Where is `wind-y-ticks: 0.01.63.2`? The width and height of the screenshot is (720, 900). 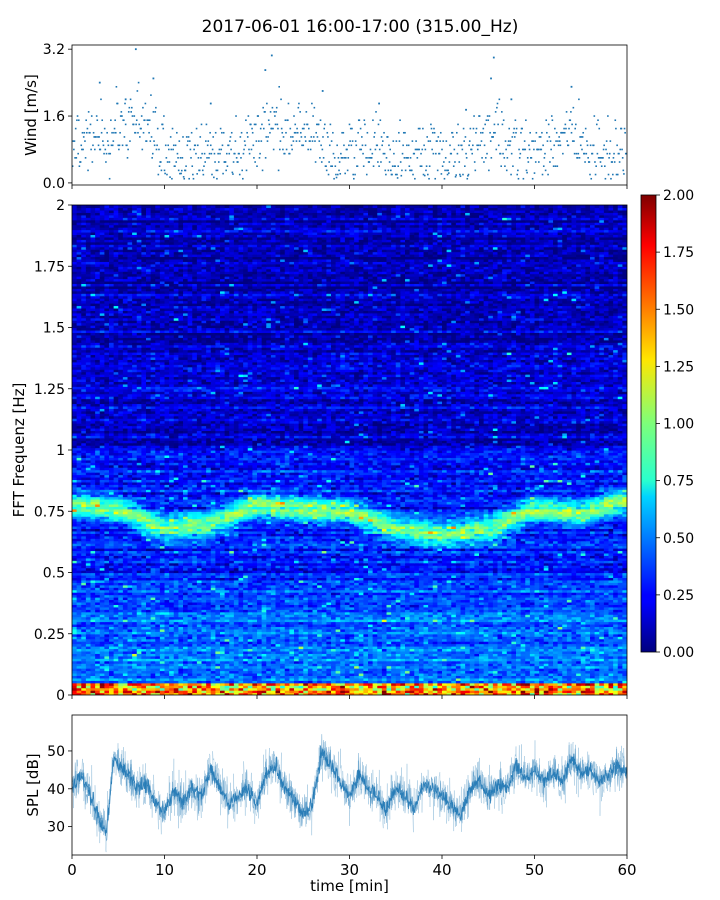 wind-y-ticks: 0.01.63.2 is located at coordinates (57, 117).